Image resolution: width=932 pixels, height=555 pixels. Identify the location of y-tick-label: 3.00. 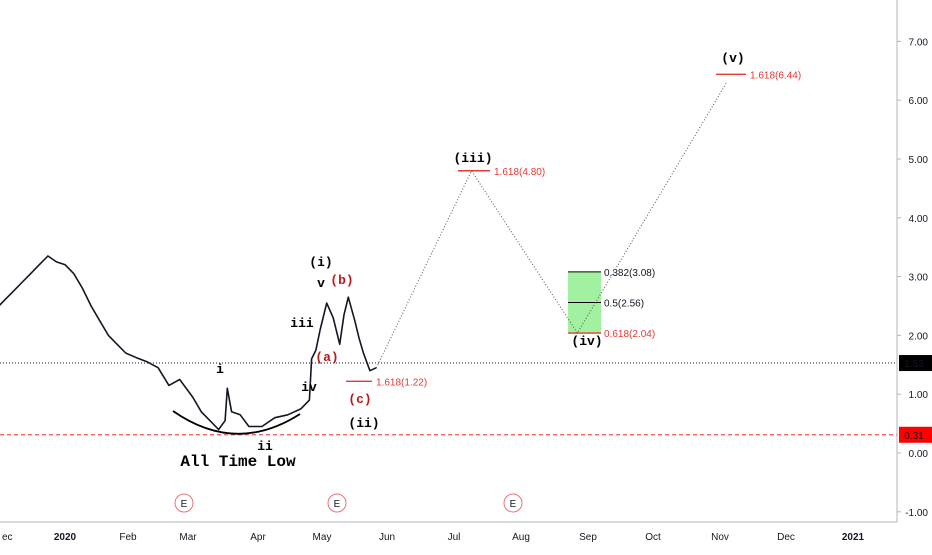
(919, 278).